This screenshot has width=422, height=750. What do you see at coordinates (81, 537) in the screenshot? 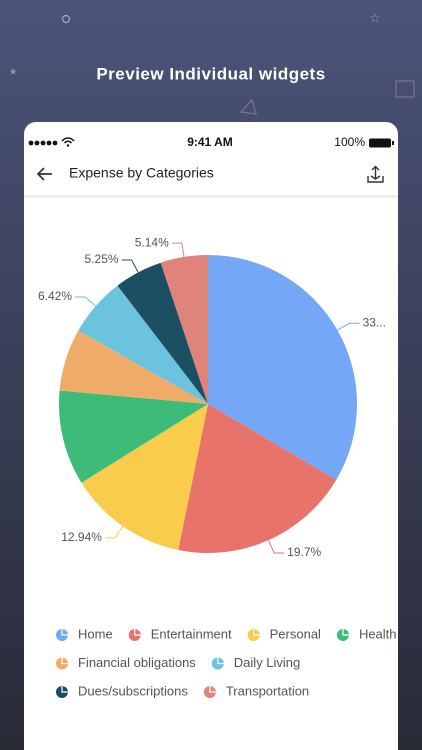
I see `data-label: 12.94%` at bounding box center [81, 537].